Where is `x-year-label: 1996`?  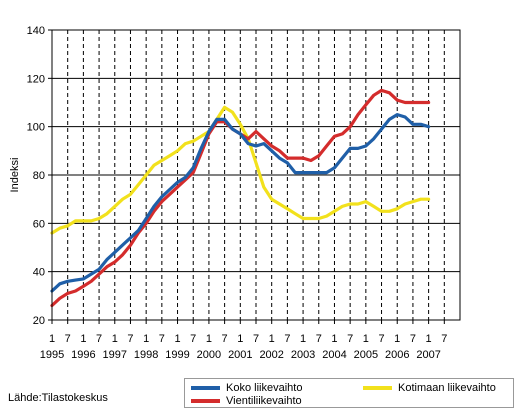
x-year-label: 1996 is located at coordinates (83, 355).